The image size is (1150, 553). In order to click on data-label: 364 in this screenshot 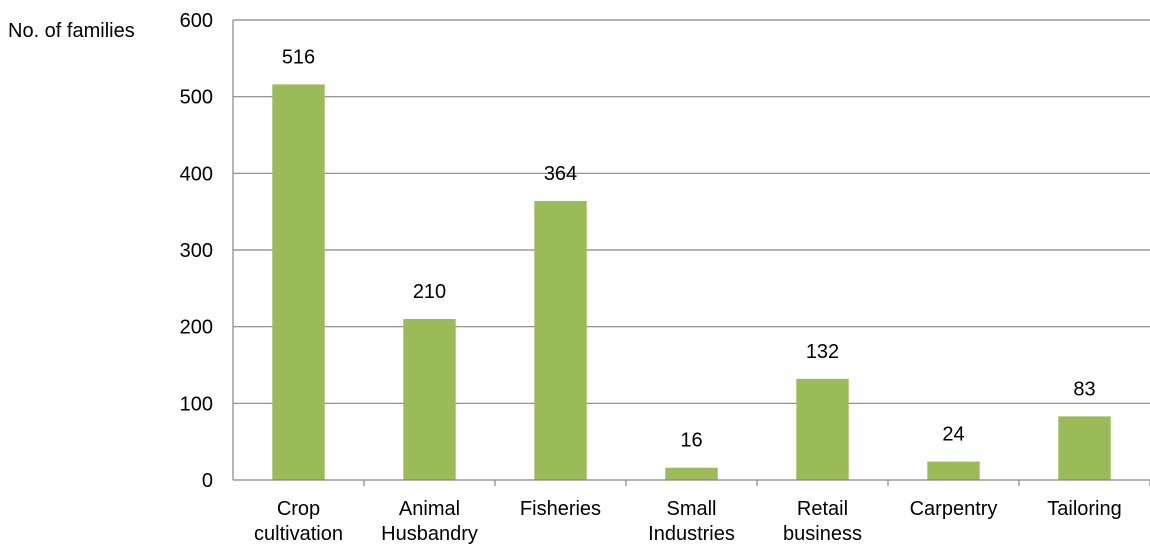, I will do `click(560, 174)`.